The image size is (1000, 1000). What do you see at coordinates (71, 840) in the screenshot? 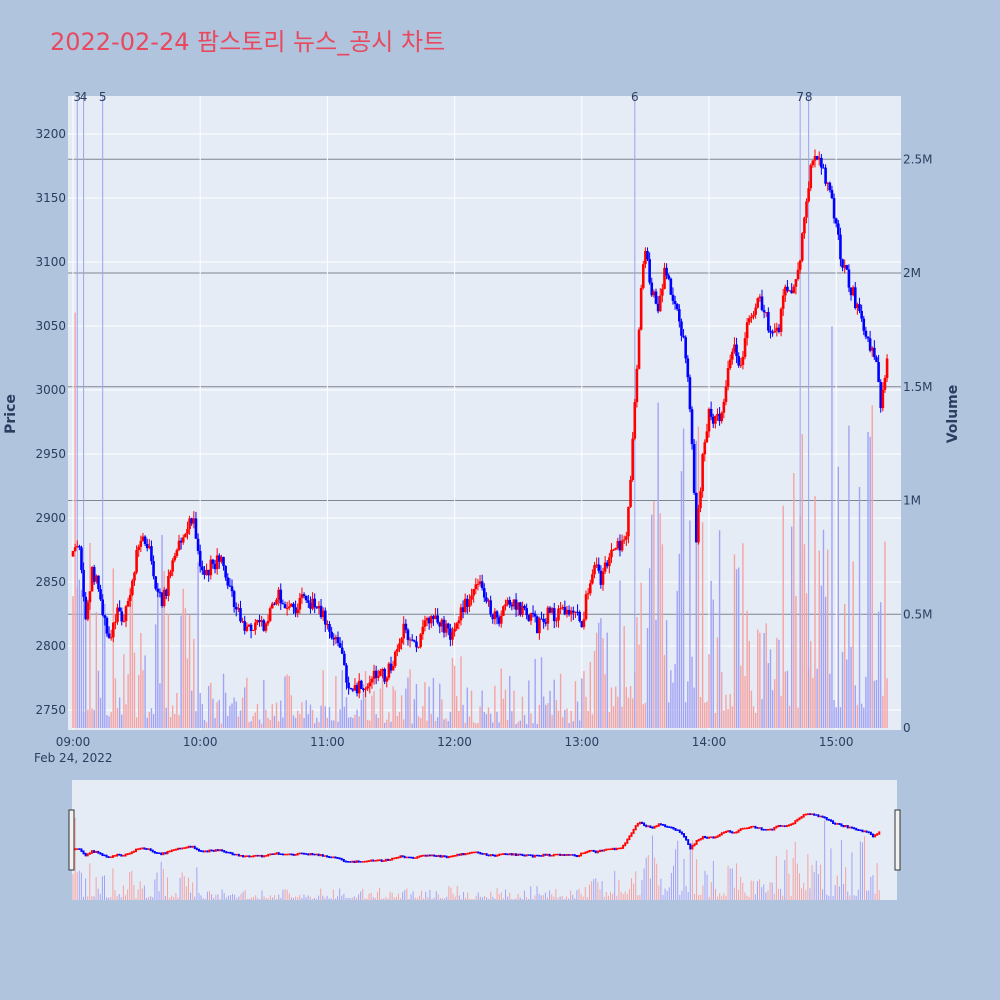
I see `range-slider-left-handle` at bounding box center [71, 840].